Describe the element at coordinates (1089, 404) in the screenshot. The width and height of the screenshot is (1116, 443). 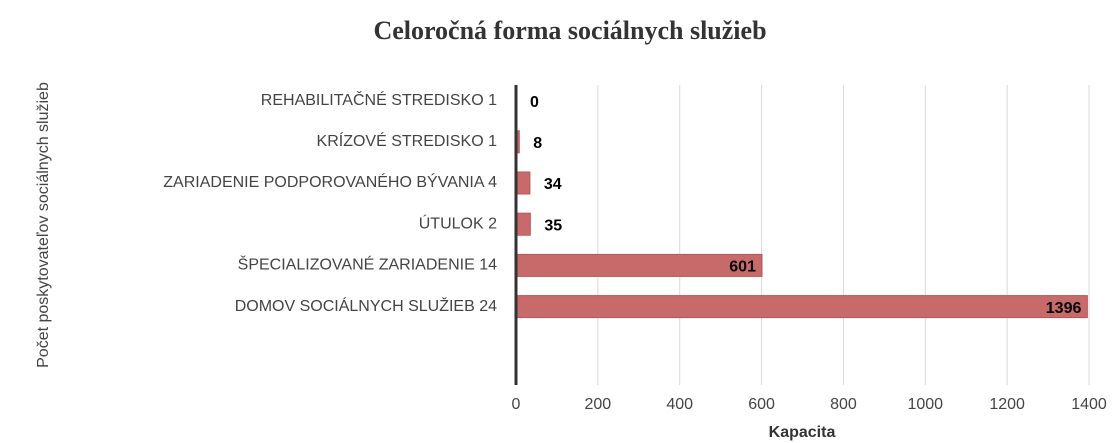
I see `x-tick-label: 1400` at that location.